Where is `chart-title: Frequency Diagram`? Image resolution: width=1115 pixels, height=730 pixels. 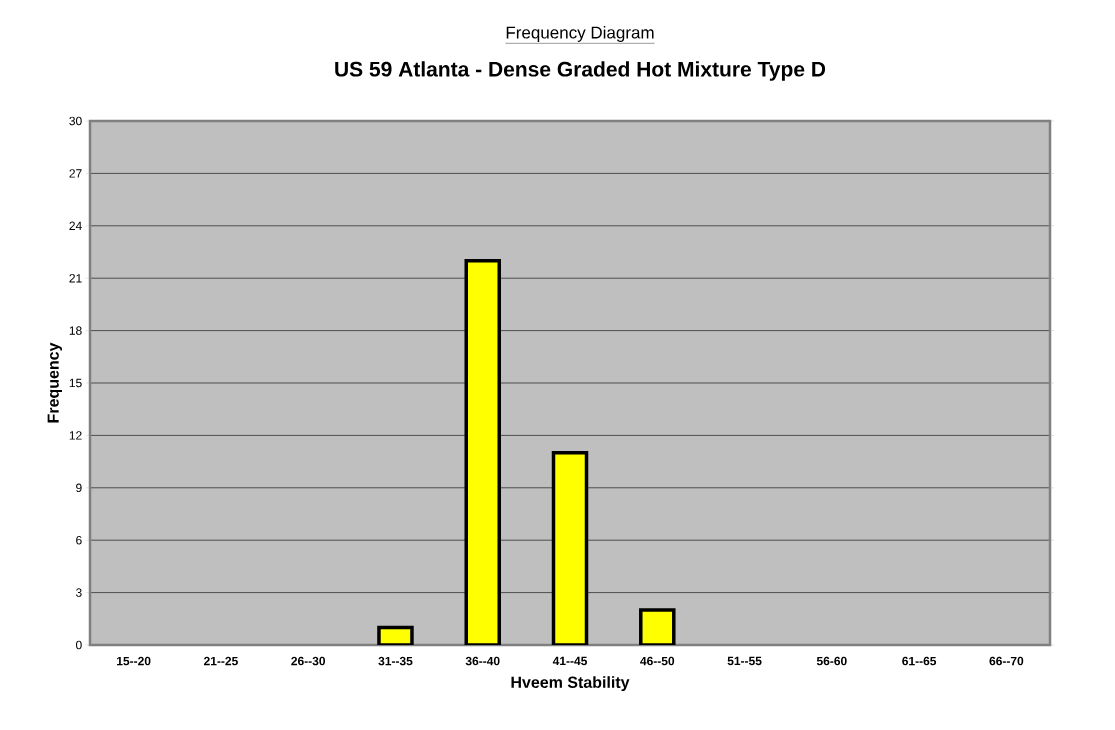
chart-title: Frequency Diagram is located at coordinates (580, 34).